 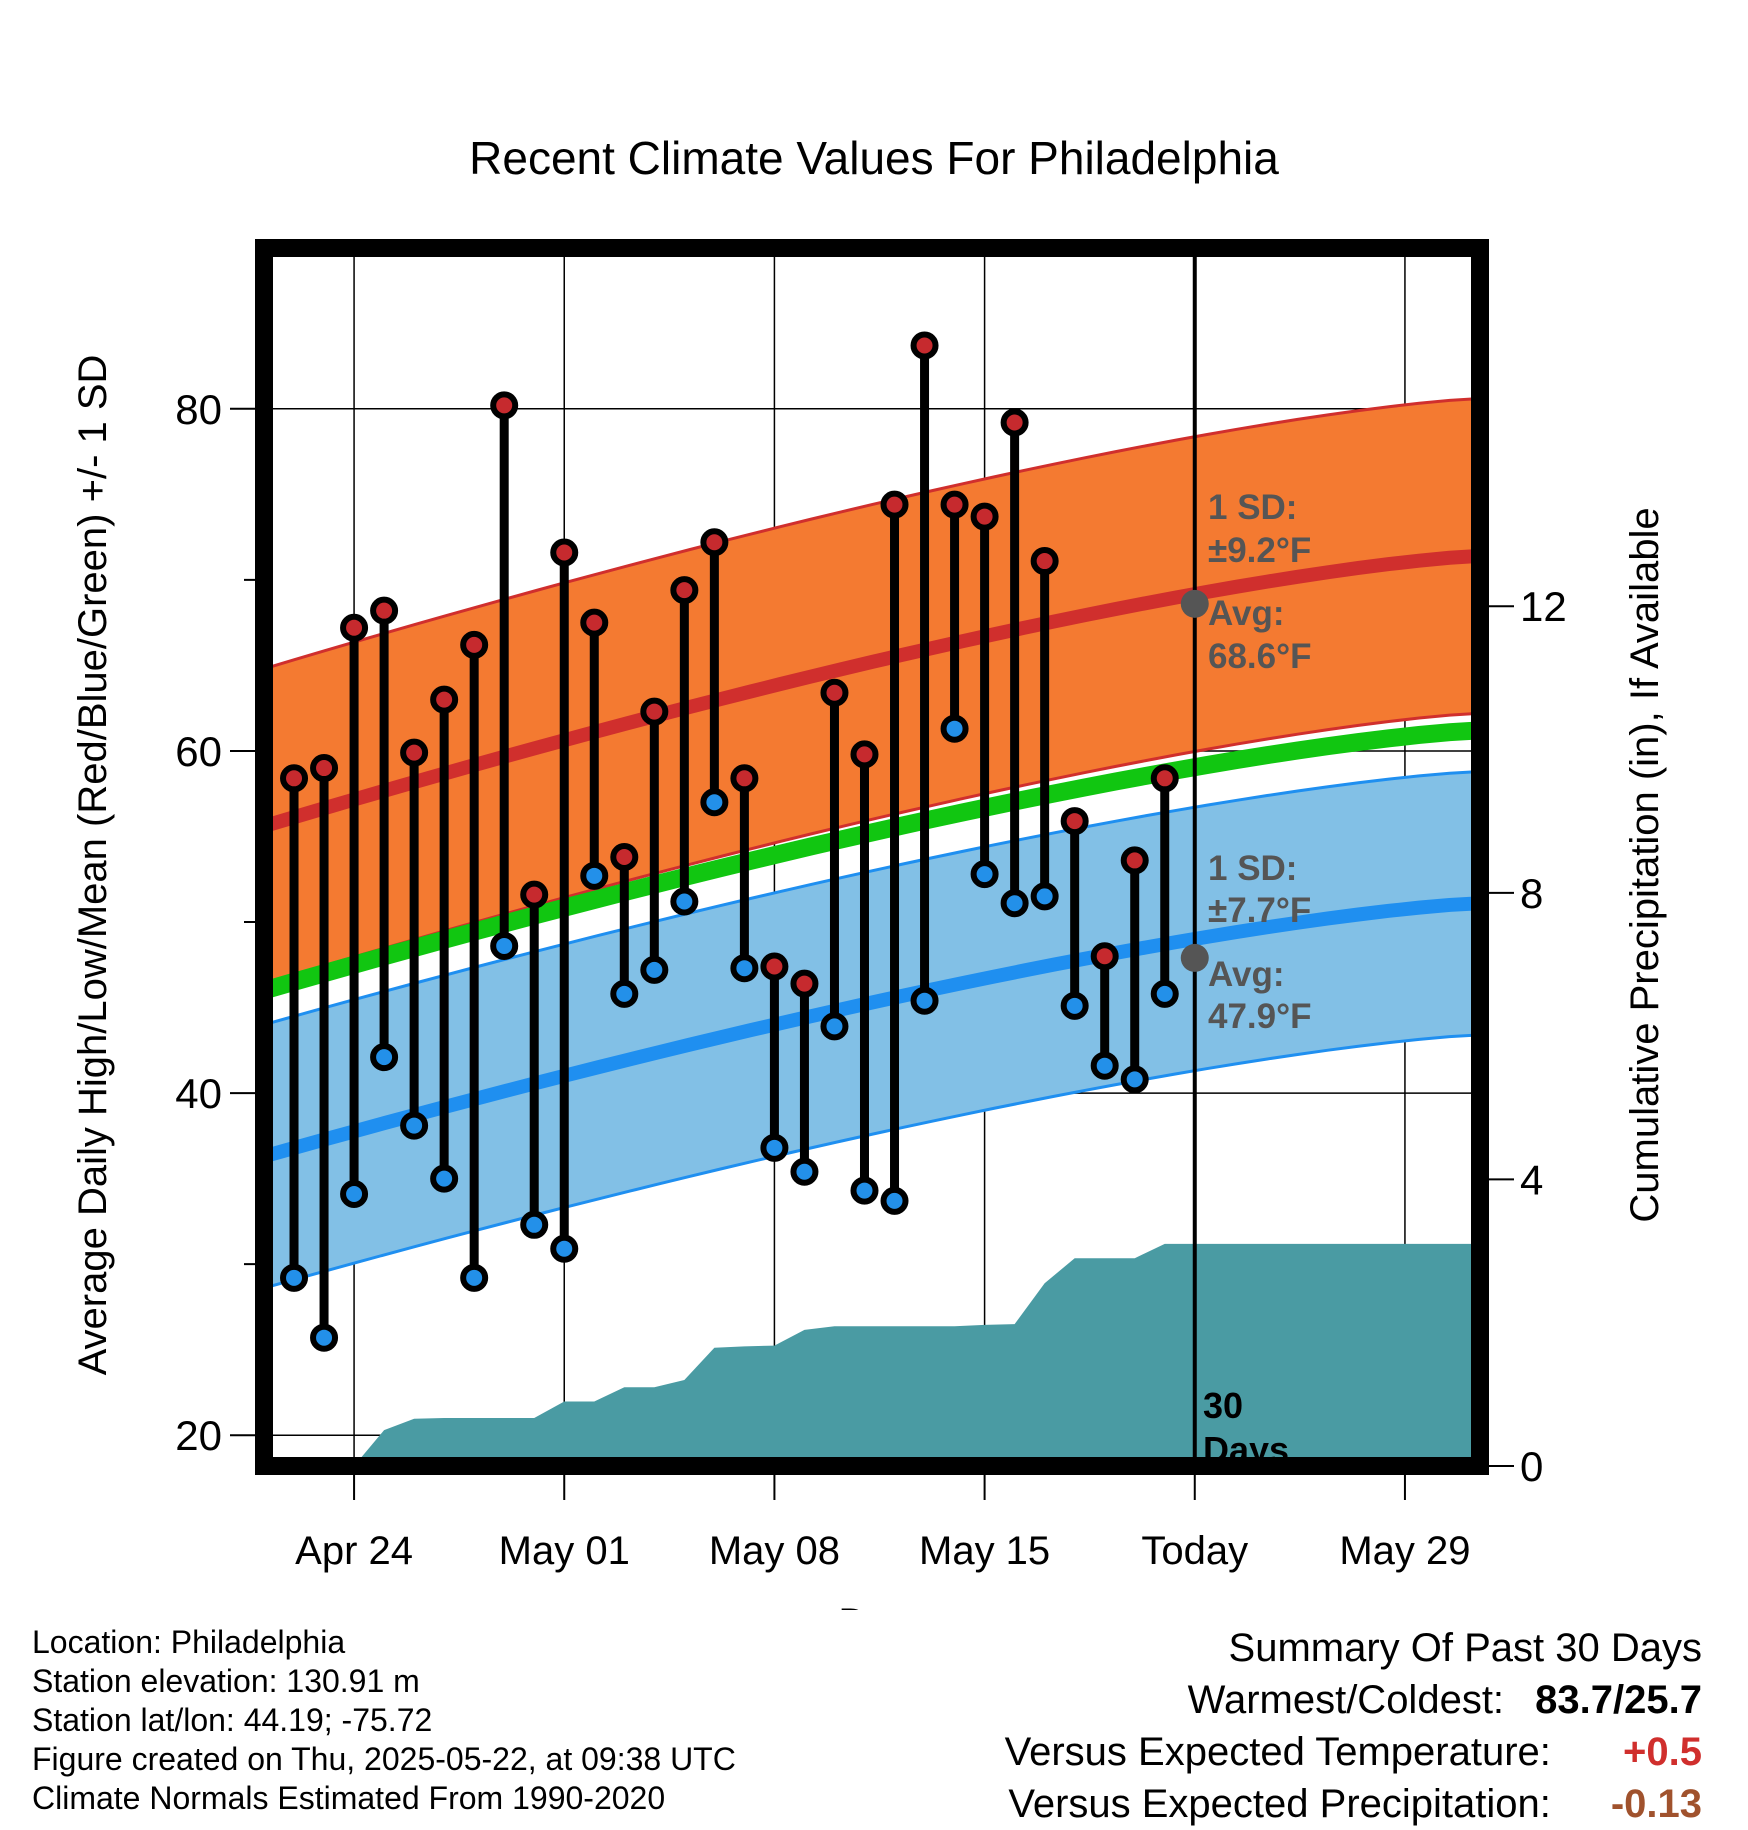 What do you see at coordinates (1223, 1405) in the screenshot?
I see `days-label-top: 30` at bounding box center [1223, 1405].